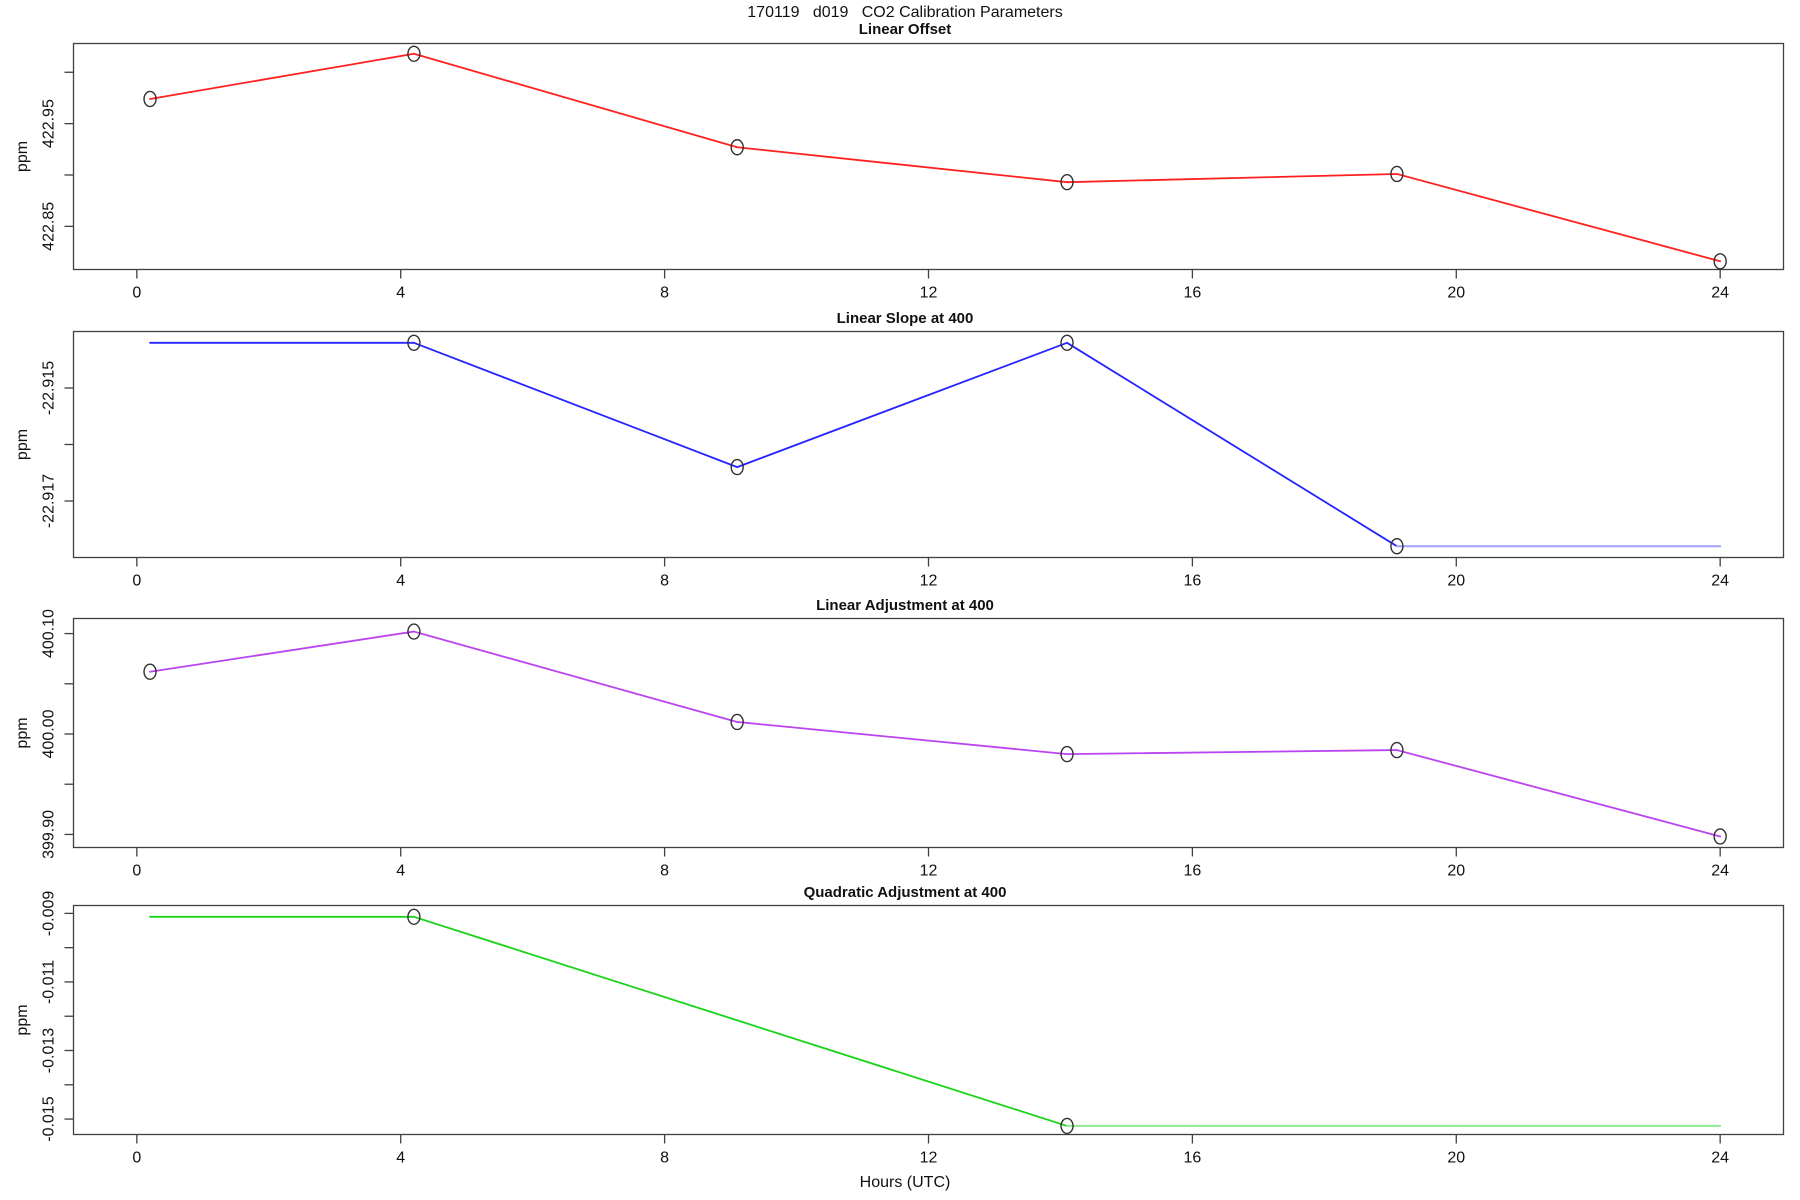 The width and height of the screenshot is (1800, 1200). Describe the element at coordinates (49, 226) in the screenshot. I see `y-tick-label: 422.85` at that location.